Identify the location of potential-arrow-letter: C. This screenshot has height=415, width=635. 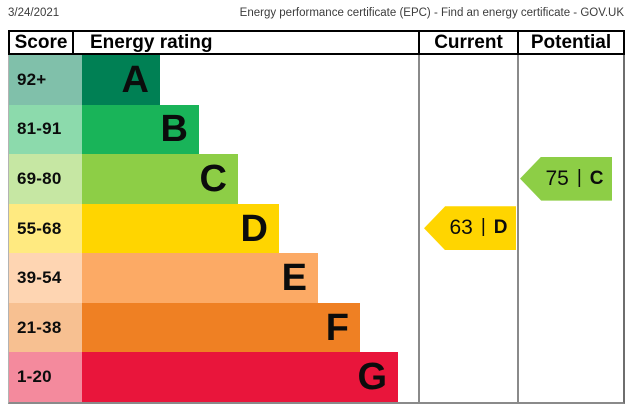
(596, 178).